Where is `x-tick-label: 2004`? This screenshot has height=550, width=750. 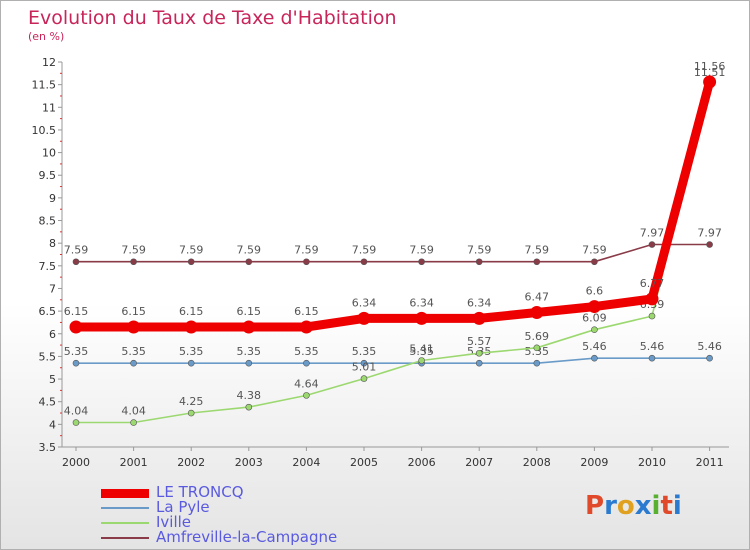 x-tick-label: 2004 is located at coordinates (306, 462).